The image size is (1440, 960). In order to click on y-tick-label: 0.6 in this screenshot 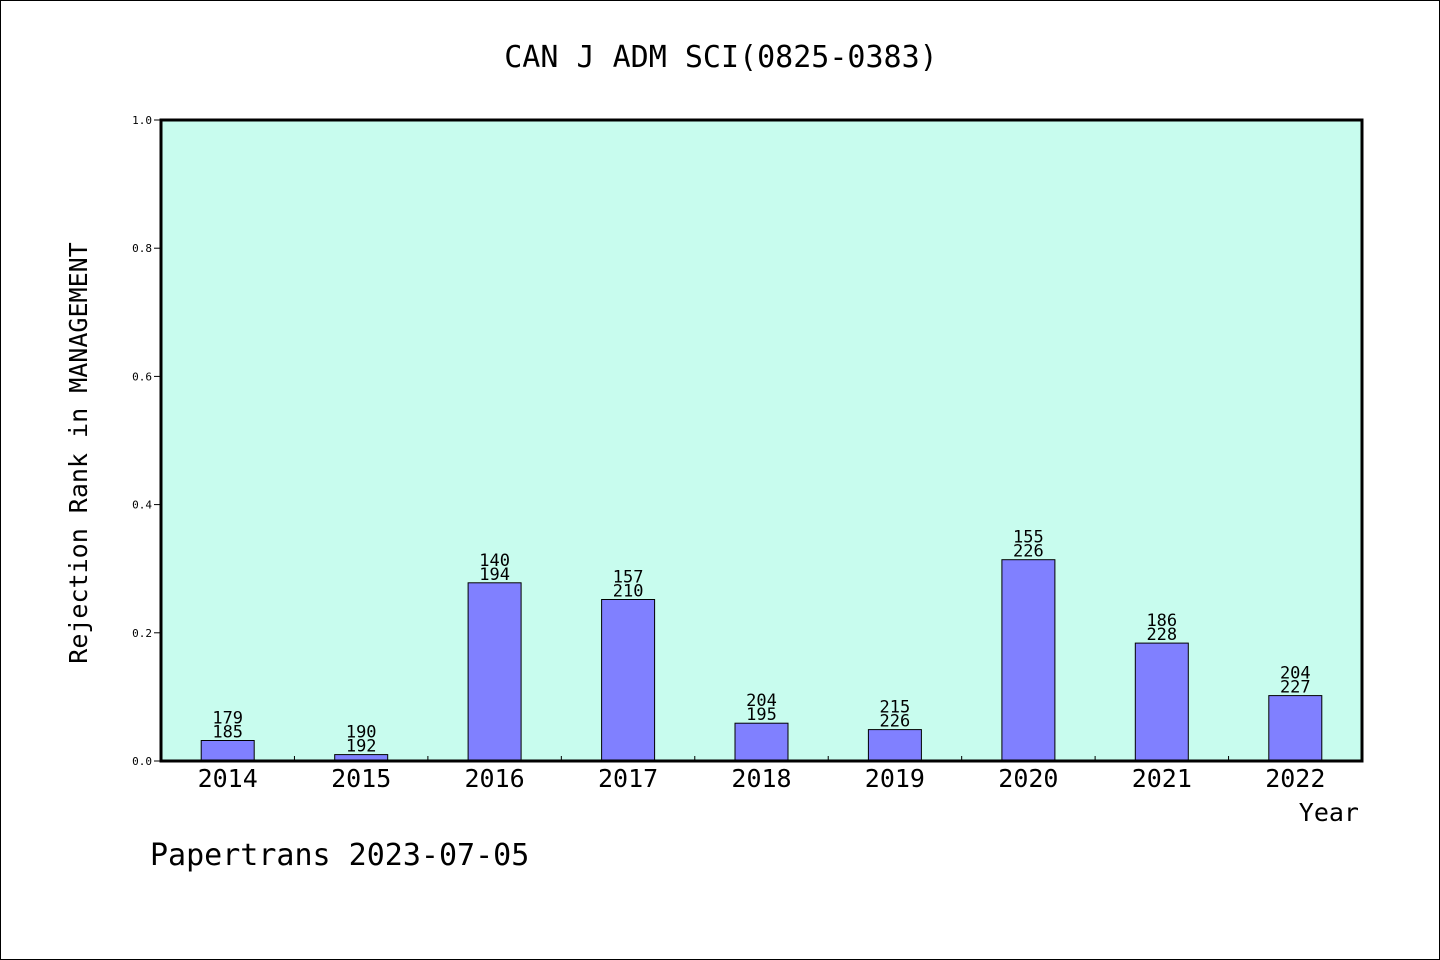, I will do `click(142, 376)`.